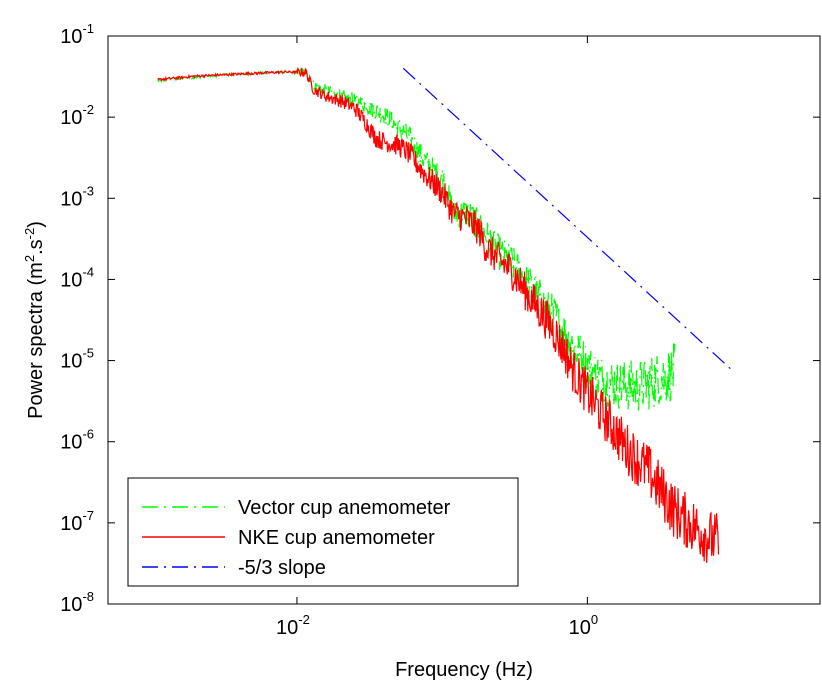 This screenshot has width=822, height=684. I want to click on y-tick-label: 10⁻⁵, so click(77, 359).